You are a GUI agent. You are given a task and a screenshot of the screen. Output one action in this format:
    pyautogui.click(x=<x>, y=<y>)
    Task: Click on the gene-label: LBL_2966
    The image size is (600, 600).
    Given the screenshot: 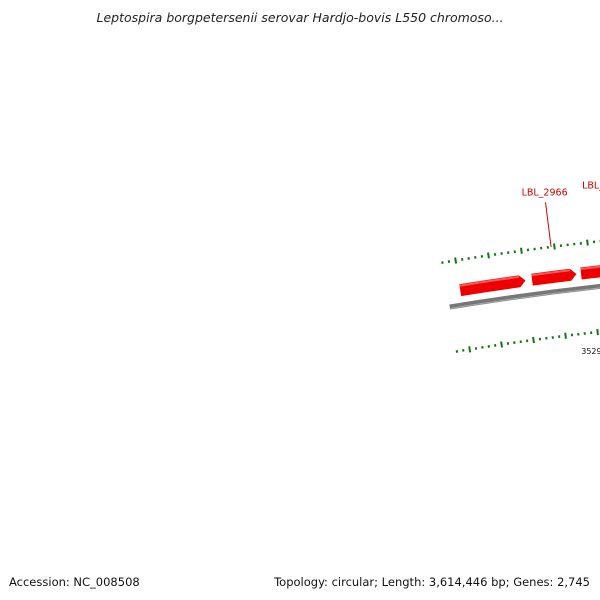 What is the action you would take?
    pyautogui.click(x=545, y=192)
    